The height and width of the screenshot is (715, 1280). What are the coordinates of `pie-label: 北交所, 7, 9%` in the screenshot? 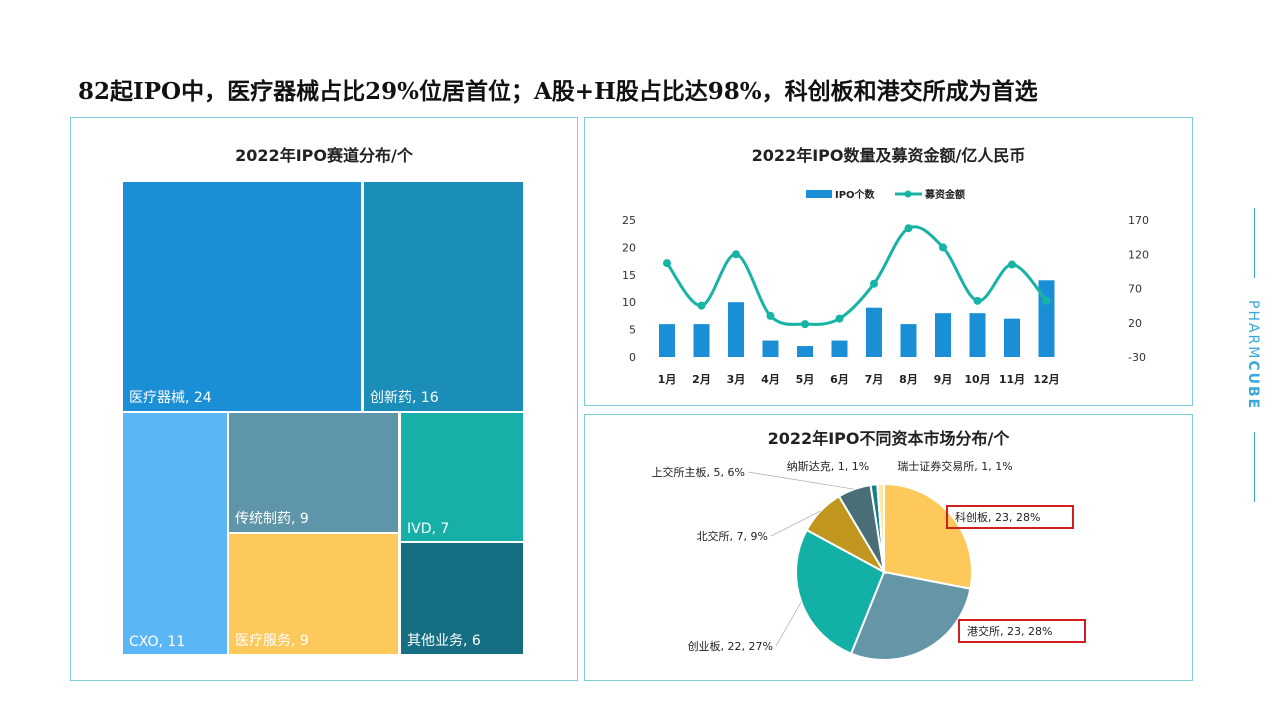 It's located at (732, 536).